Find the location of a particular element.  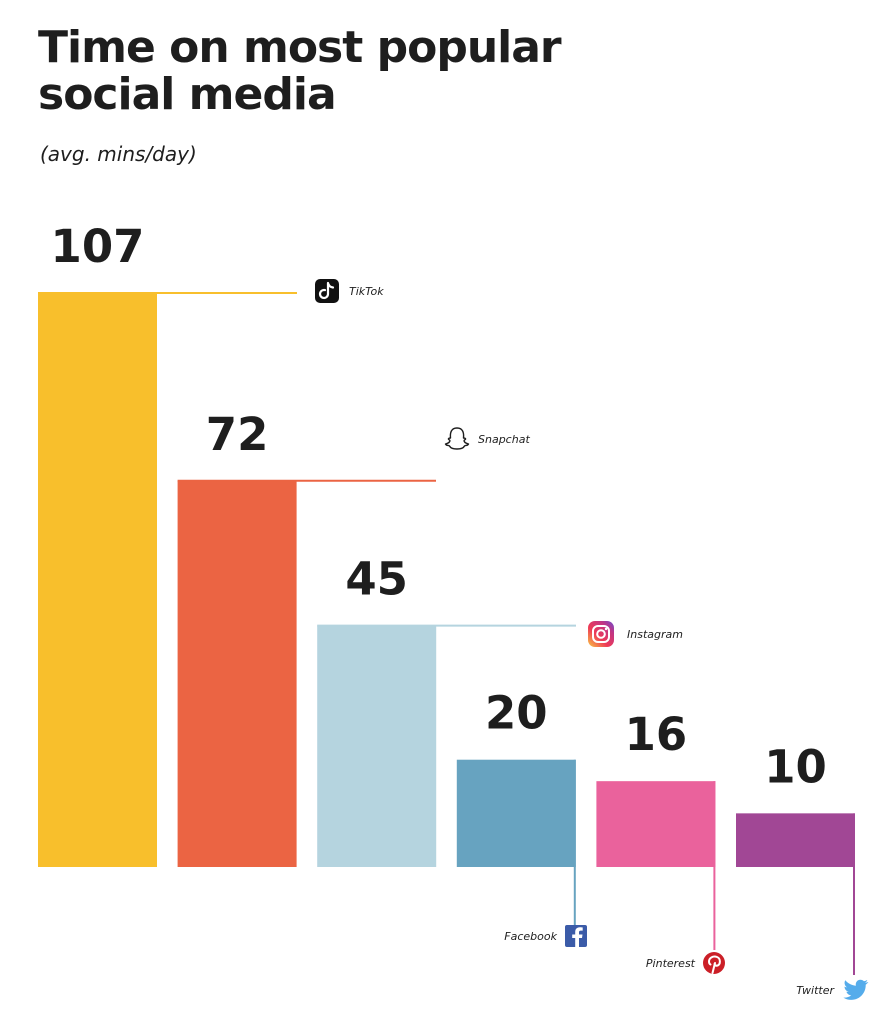

value-label-instagram: 45 is located at coordinates (376, 579).